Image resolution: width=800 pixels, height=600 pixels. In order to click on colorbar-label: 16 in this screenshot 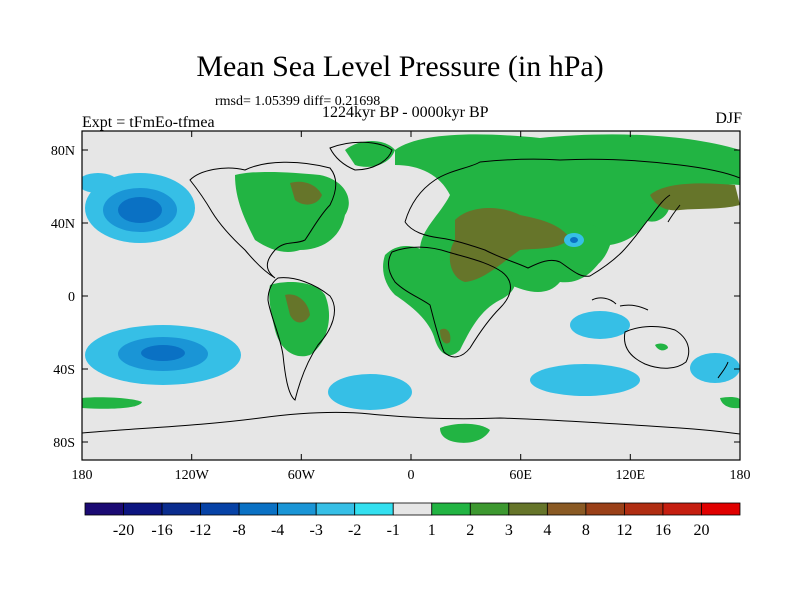, I will do `click(663, 530)`.